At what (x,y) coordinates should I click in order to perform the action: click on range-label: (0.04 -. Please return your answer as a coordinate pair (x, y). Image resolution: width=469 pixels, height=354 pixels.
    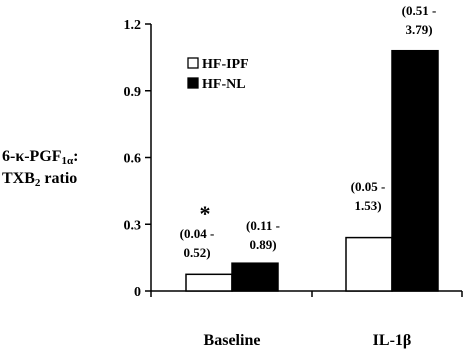
    Looking at the image, I should click on (197, 233).